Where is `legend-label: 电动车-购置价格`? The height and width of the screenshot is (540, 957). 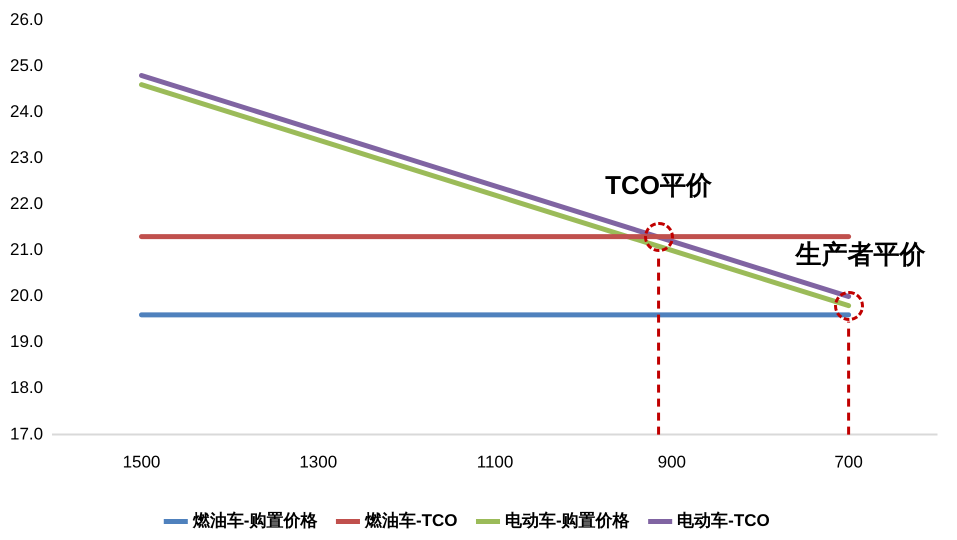 legend-label: 电动车-购置价格 is located at coordinates (568, 520).